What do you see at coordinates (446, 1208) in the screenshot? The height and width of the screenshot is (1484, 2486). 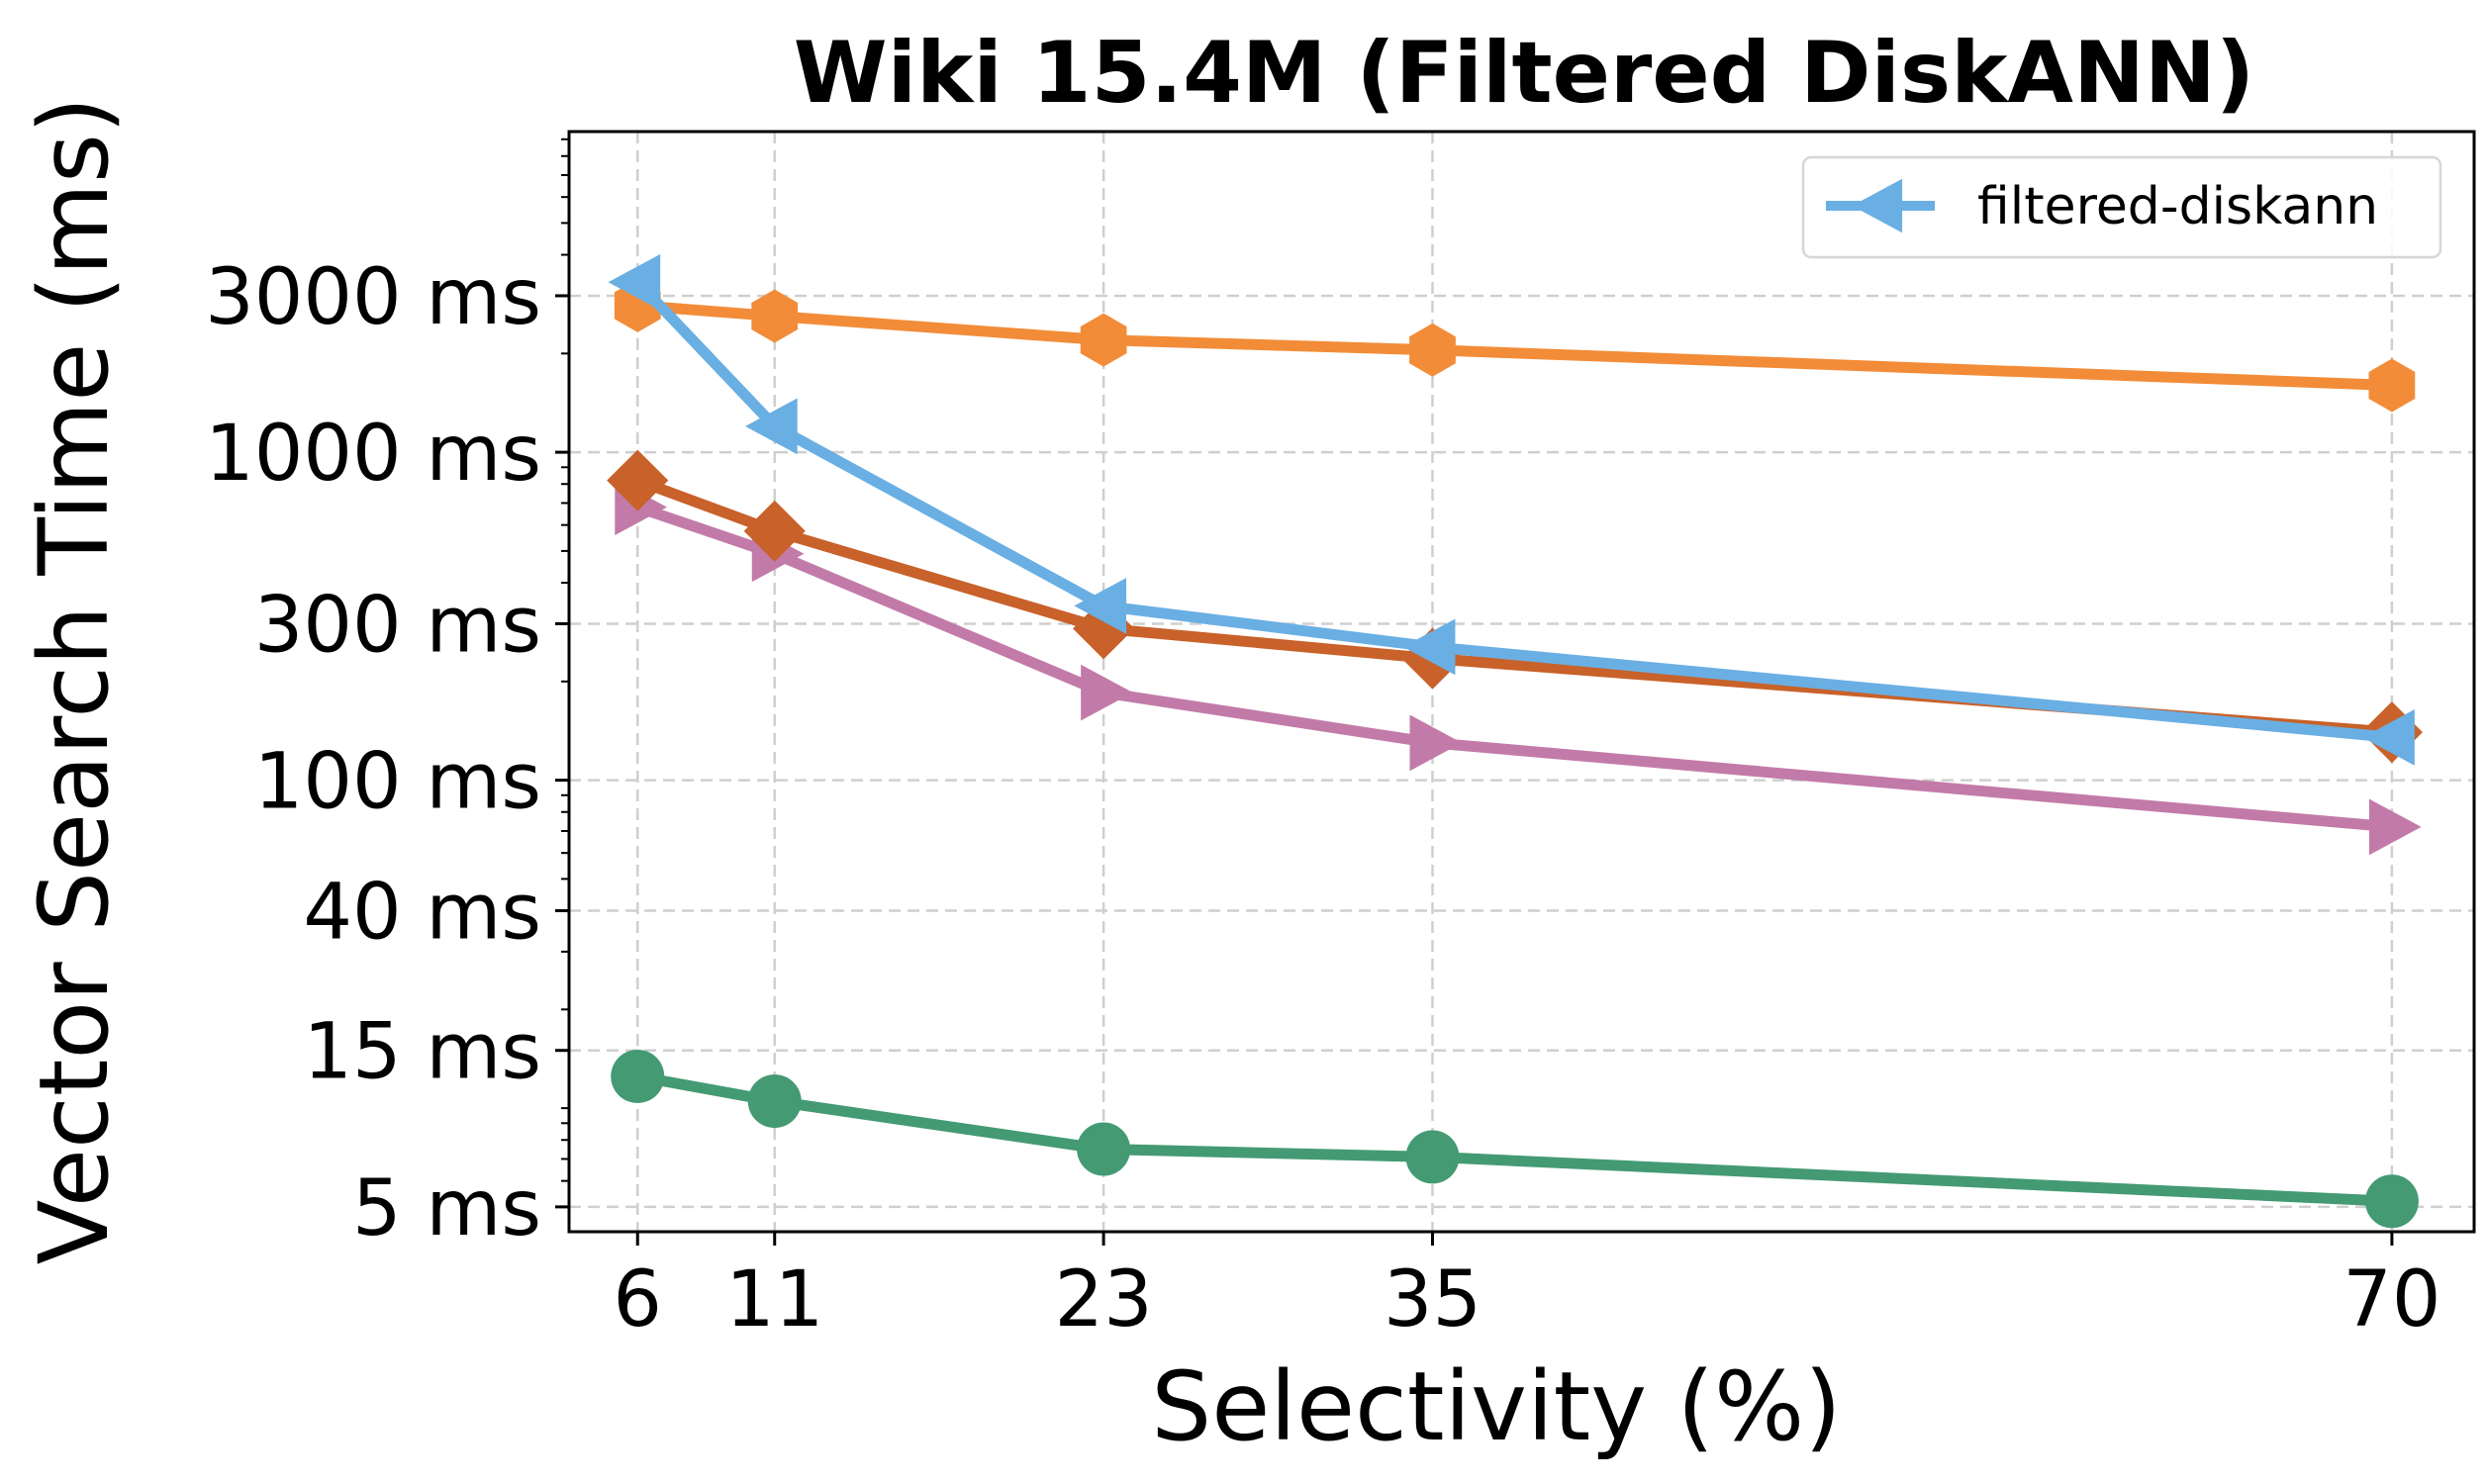 I see `y-tick-label-0: 5 ms` at bounding box center [446, 1208].